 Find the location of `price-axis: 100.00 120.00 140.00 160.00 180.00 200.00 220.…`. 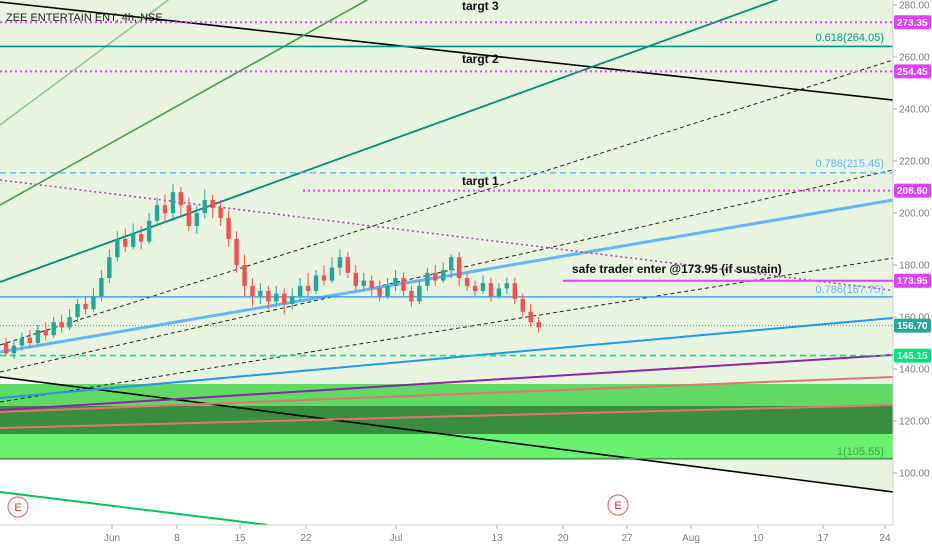

price-axis: 100.00 120.00 140.00 160.00 180.00 200.00 220.… is located at coordinates (911, 262).